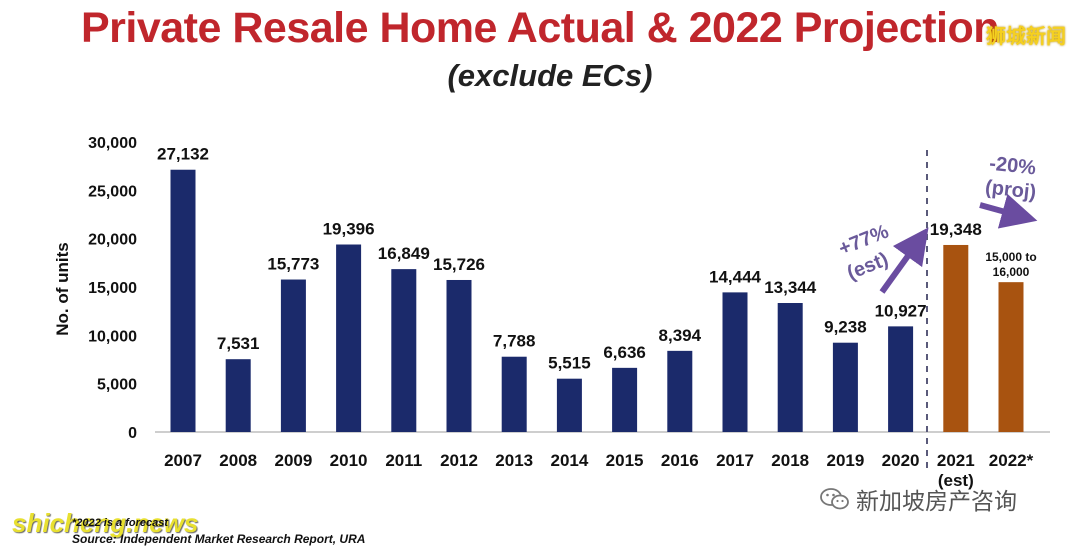  Describe the element at coordinates (956, 480) in the screenshot. I see `x-tick-sublabel-2021: (est)` at that location.